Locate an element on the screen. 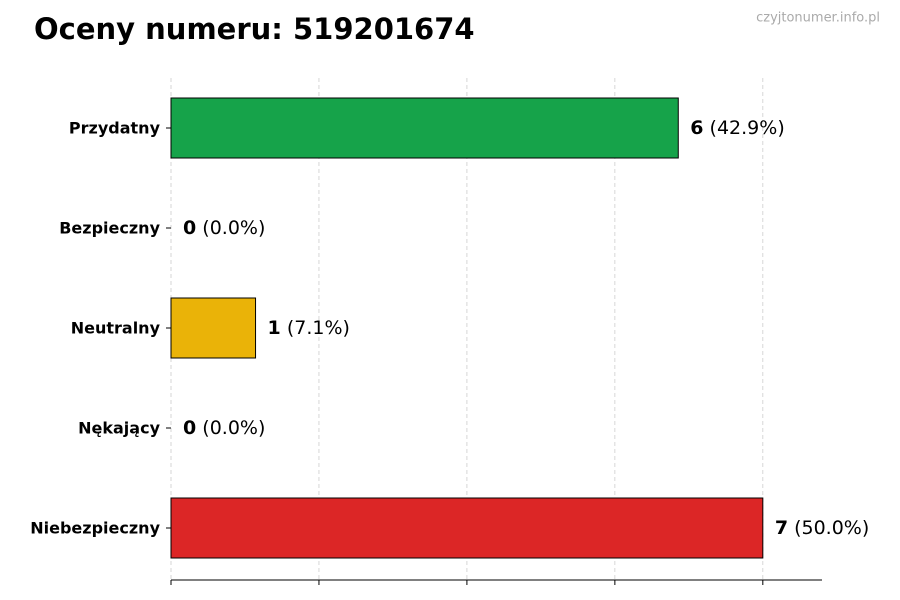 The image size is (900, 600). value-number: 7 is located at coordinates (781, 528).